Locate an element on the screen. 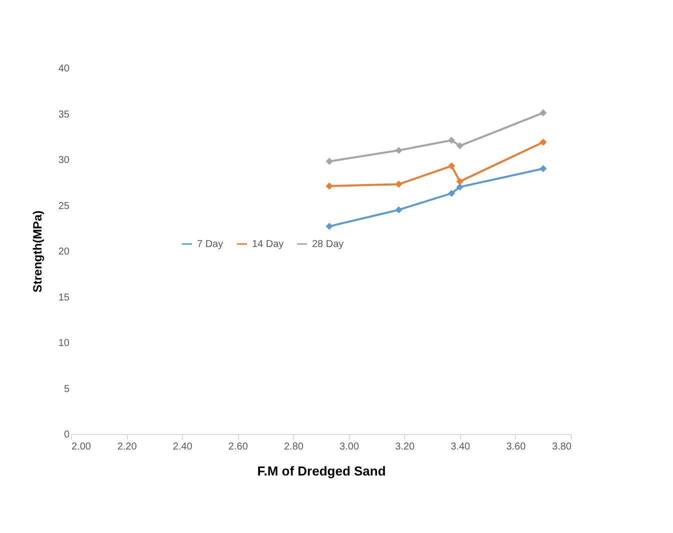  y-tick-label: 5 is located at coordinates (67, 389).